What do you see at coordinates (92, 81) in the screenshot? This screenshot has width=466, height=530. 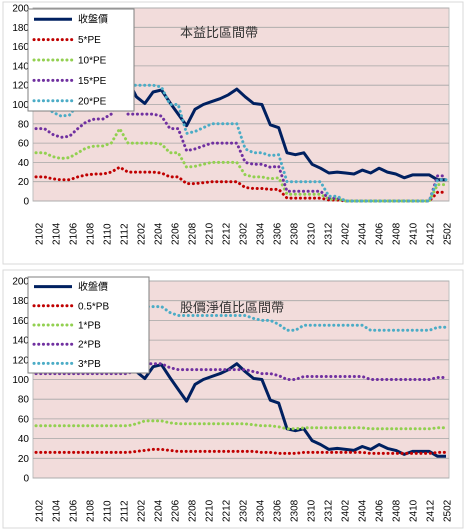 I see `legend-label: 15*PE` at bounding box center [92, 81].